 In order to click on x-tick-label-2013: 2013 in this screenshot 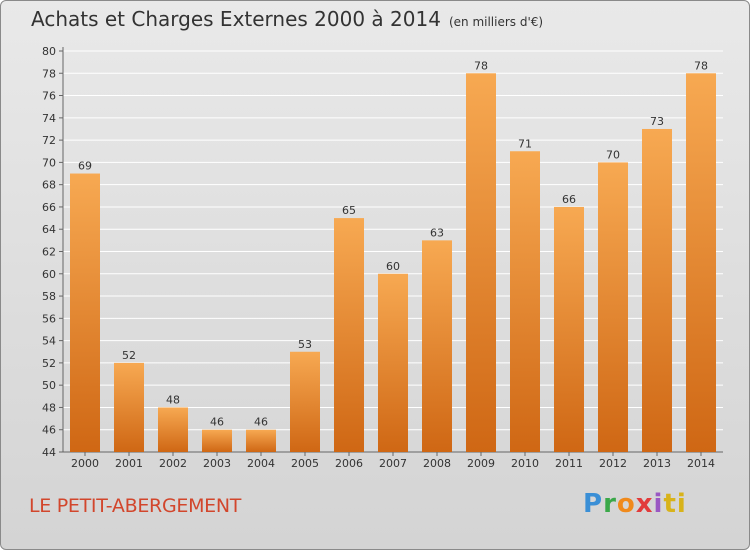, I will do `click(657, 463)`.